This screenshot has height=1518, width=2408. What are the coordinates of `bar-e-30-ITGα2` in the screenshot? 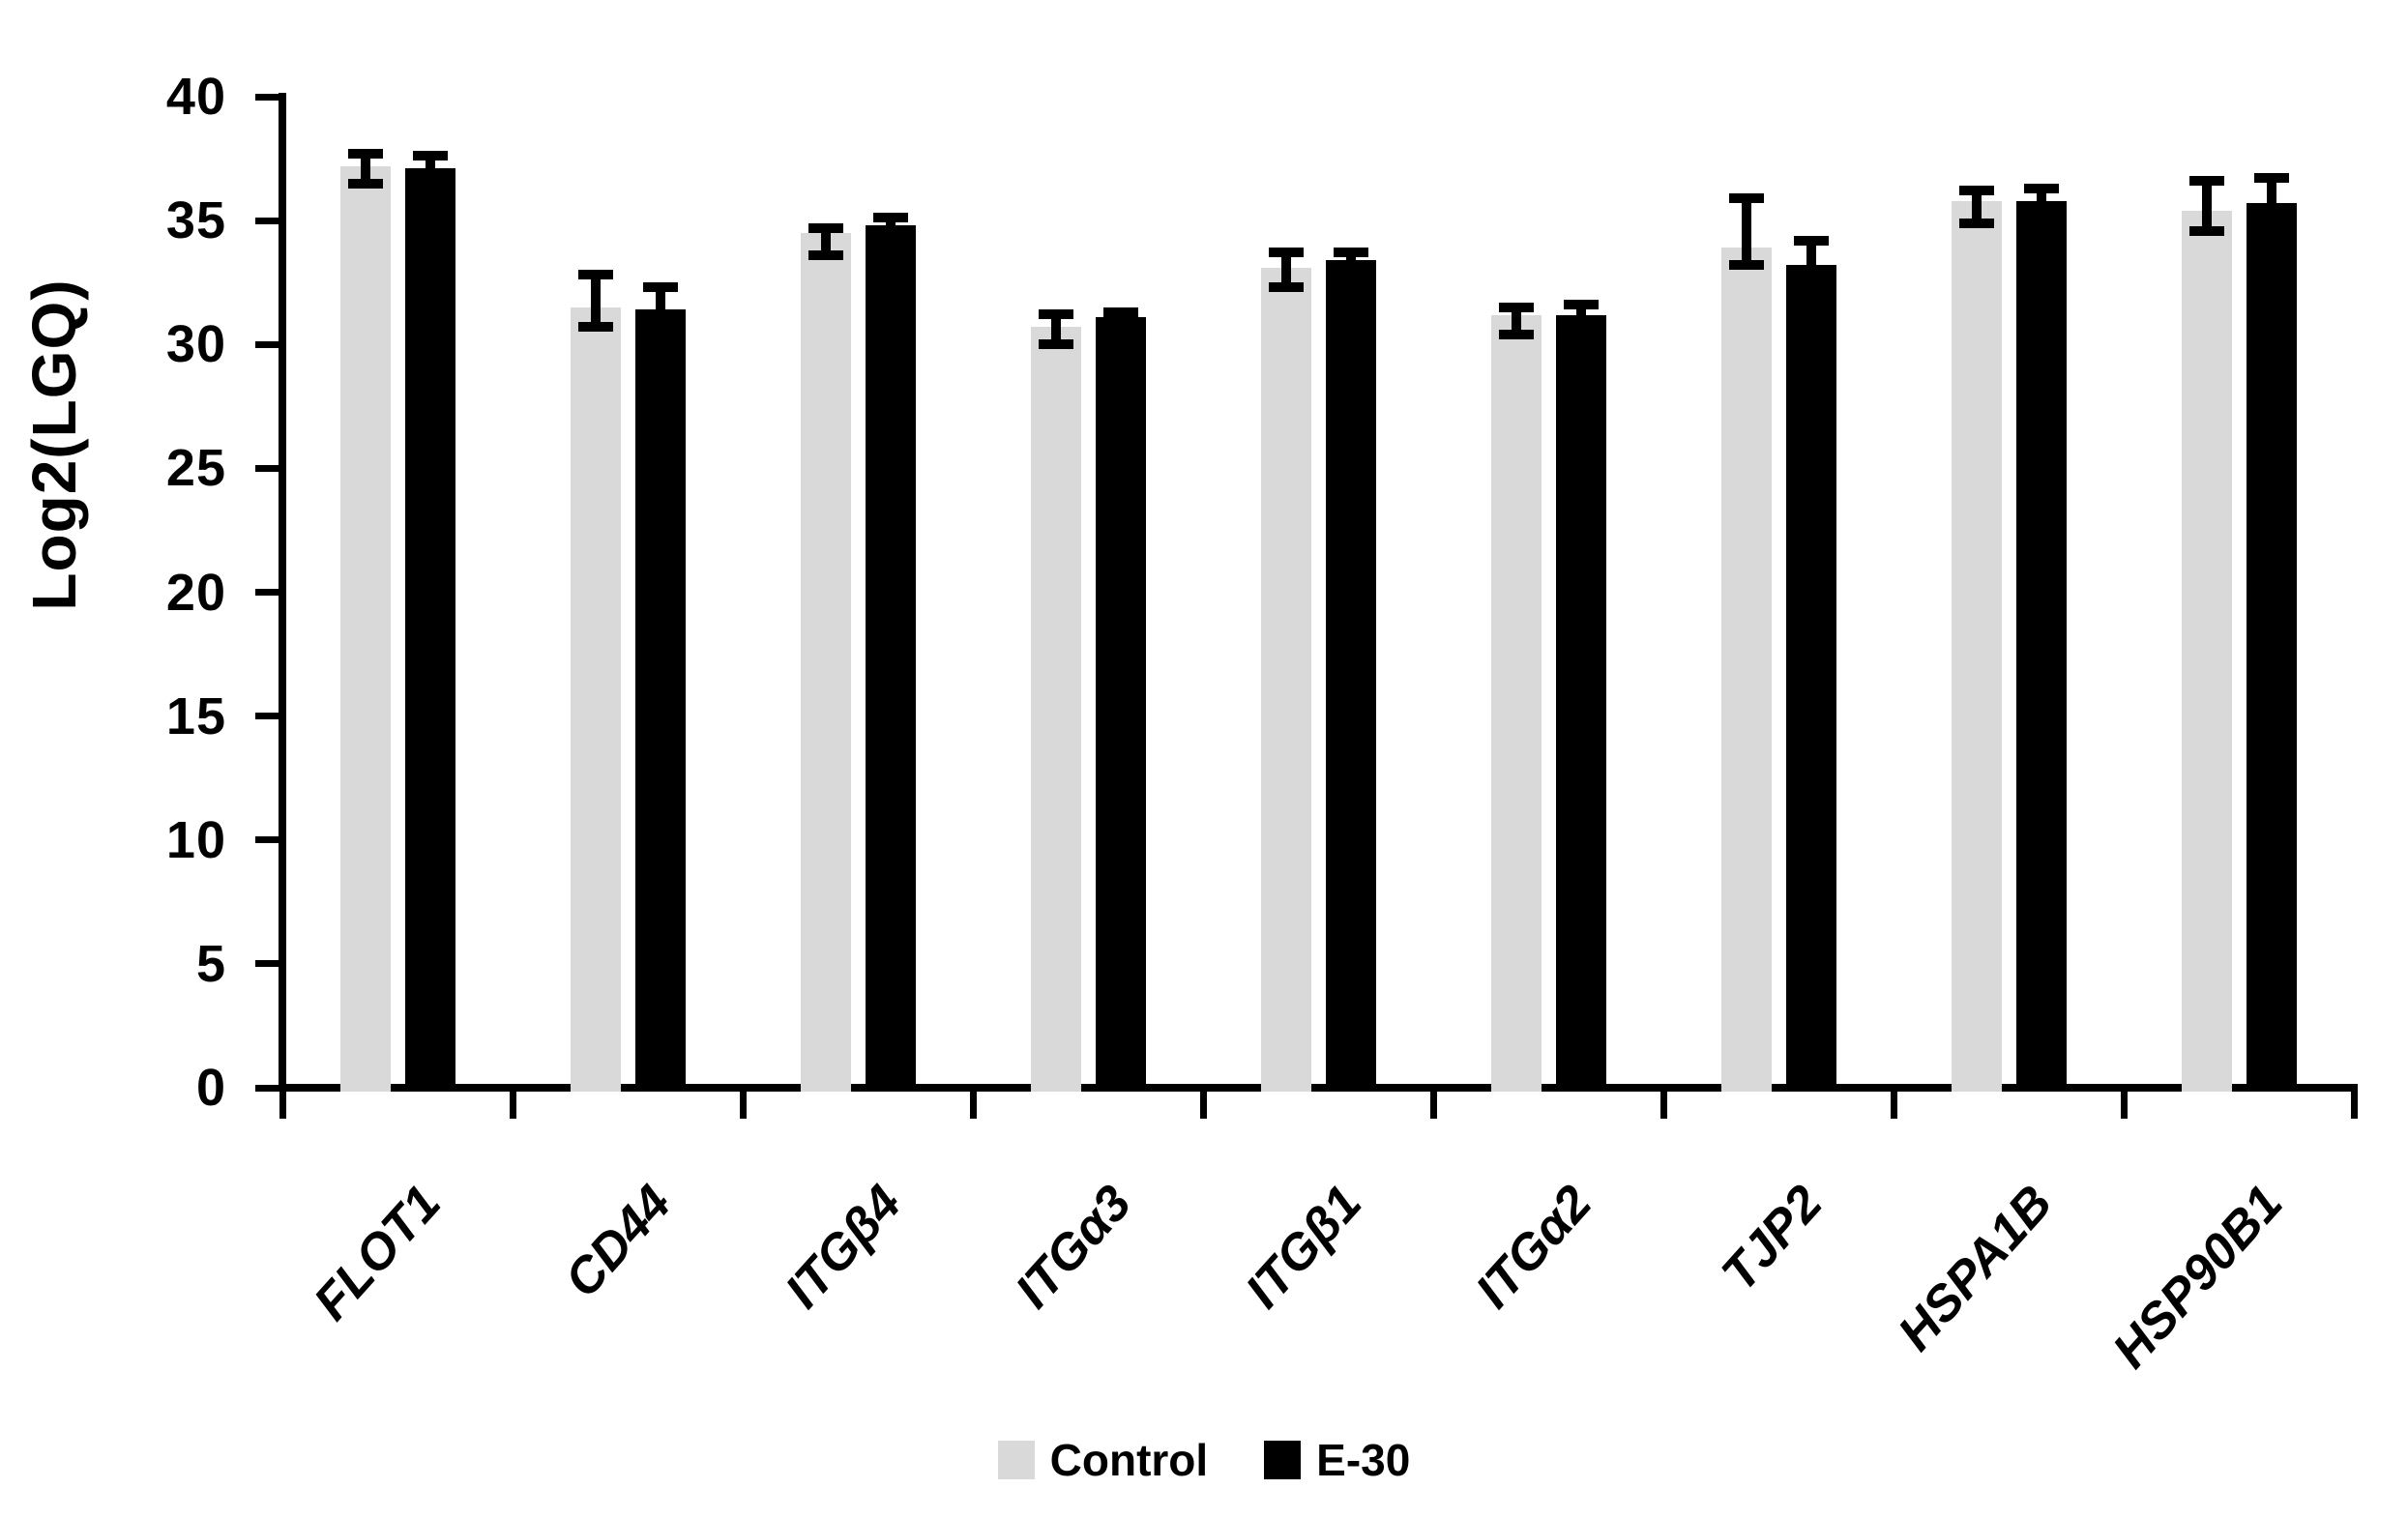 It's located at (1580, 703).